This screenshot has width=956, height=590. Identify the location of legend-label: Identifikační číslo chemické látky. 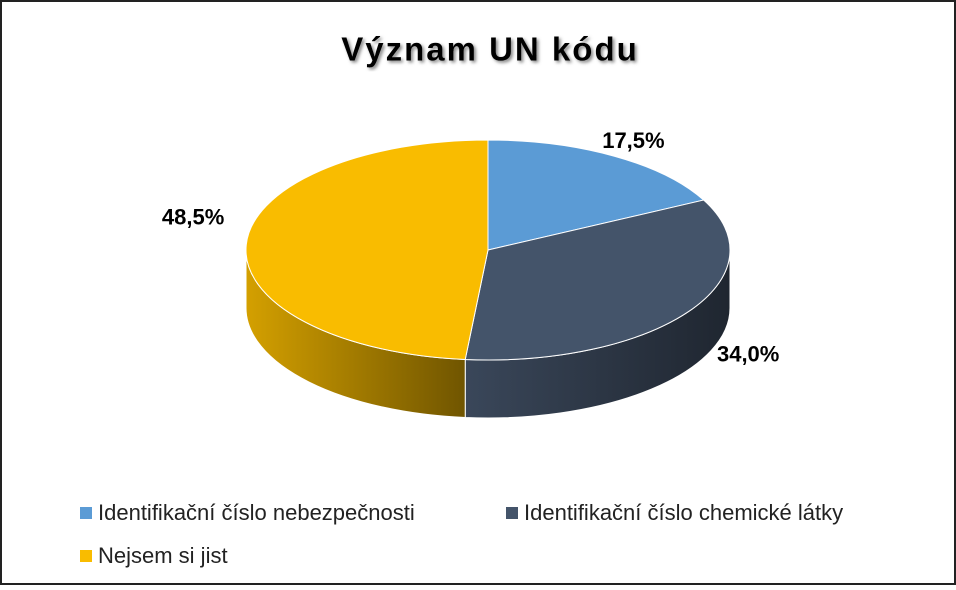
(683, 512).